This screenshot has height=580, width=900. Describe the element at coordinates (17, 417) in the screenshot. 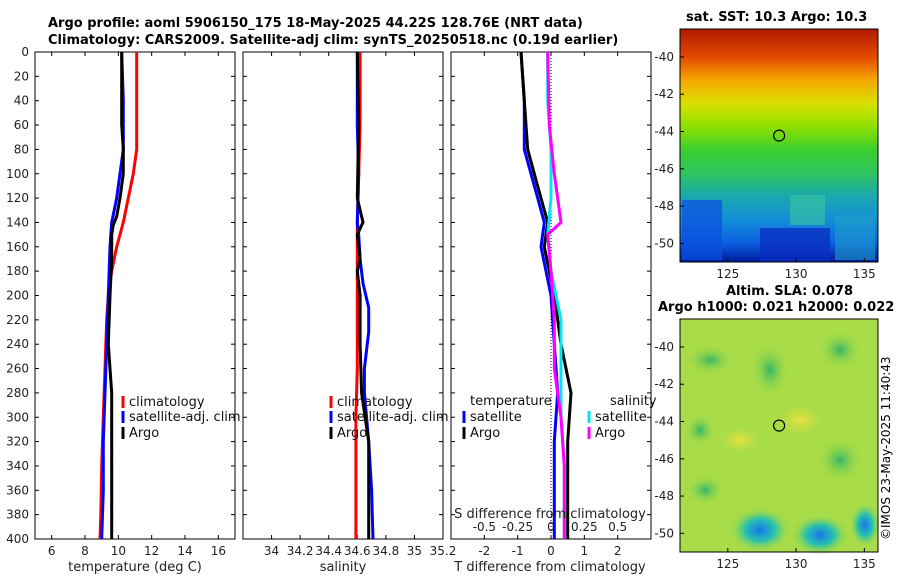

I see `depth-tick-label: 300` at that location.